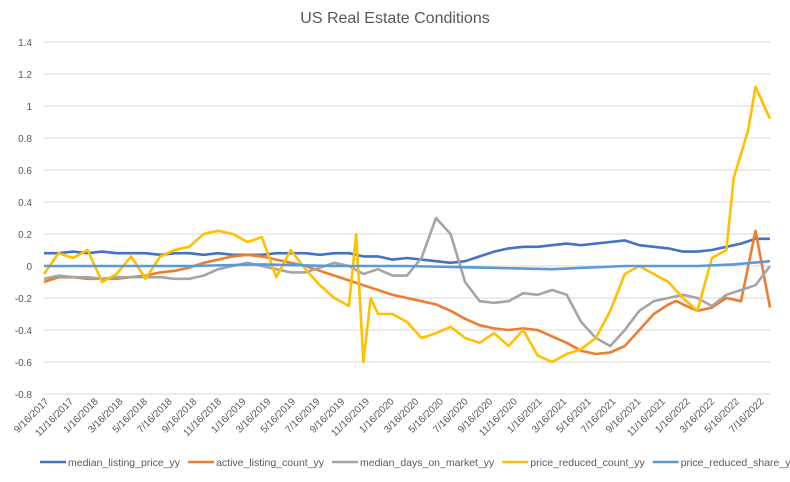  What do you see at coordinates (25, 235) in the screenshot?
I see `y-tick-label: 0.2` at bounding box center [25, 235].